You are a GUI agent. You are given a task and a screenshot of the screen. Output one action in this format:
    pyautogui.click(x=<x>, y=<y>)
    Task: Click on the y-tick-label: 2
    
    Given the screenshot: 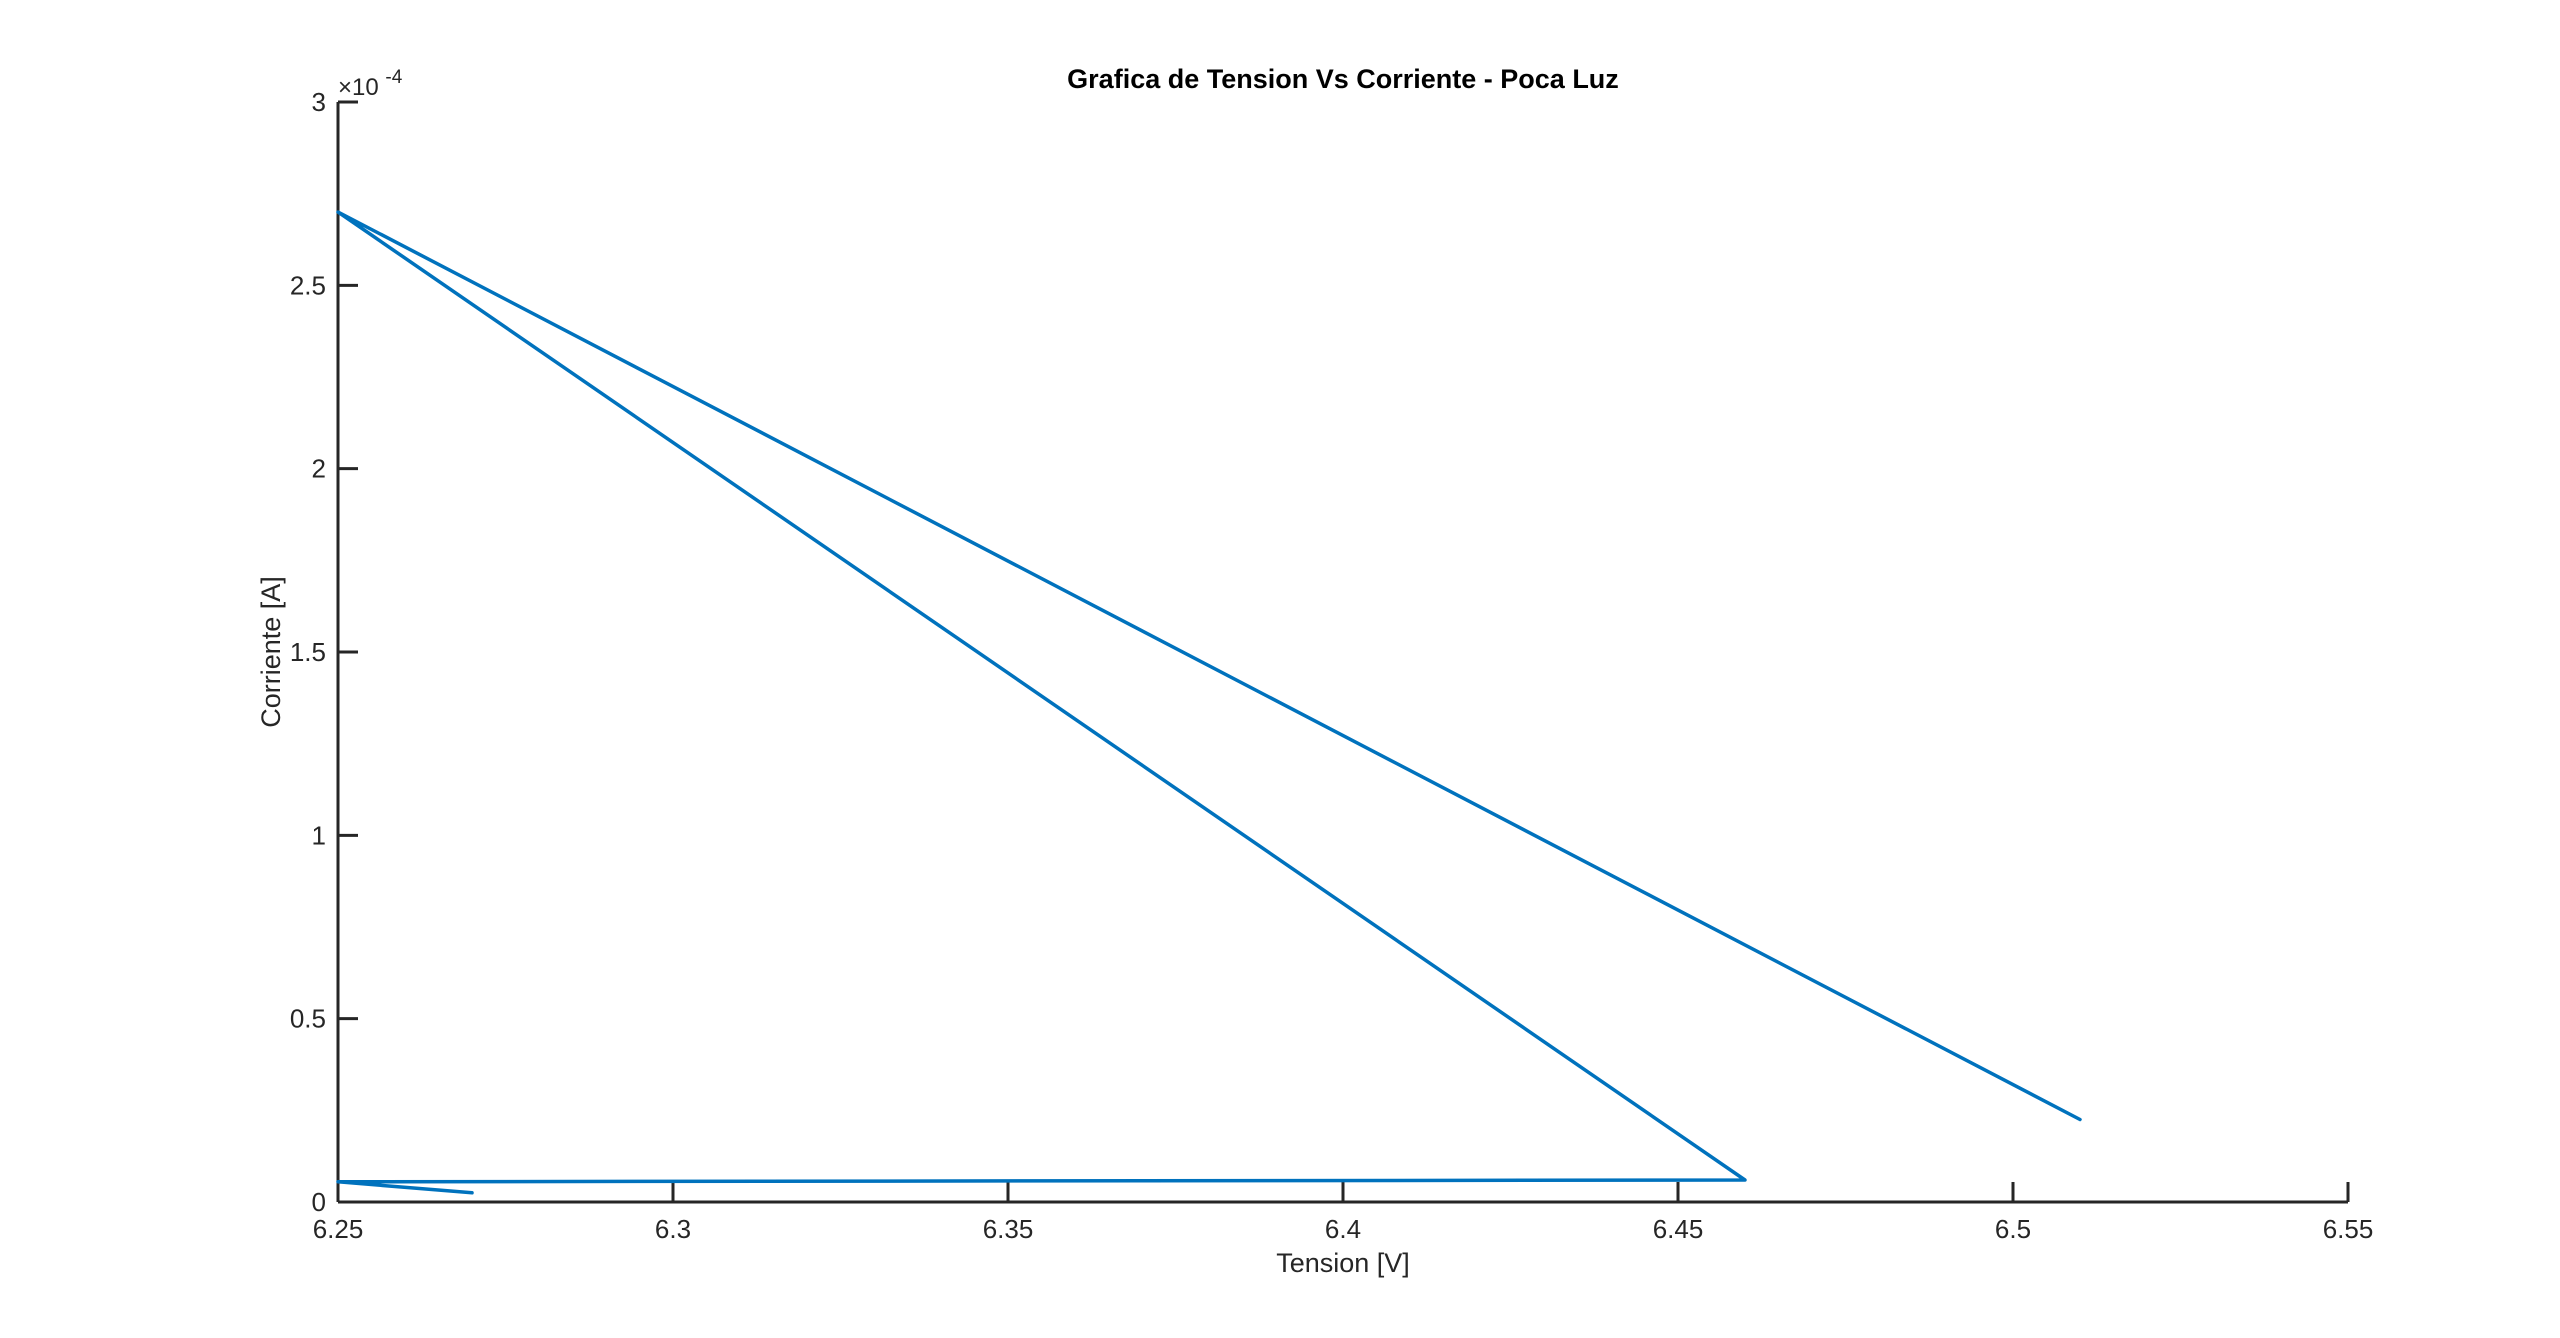 What is the action you would take?
    pyautogui.click(x=319, y=469)
    